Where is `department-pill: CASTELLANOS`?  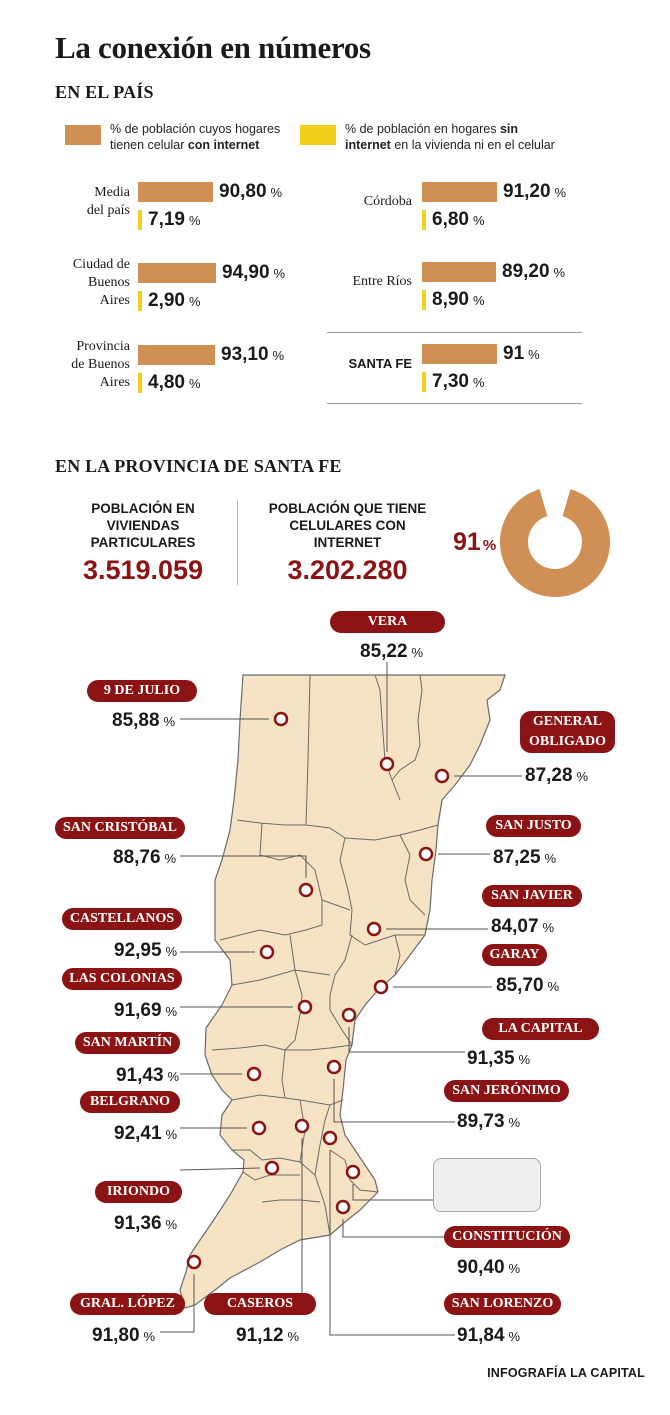
department-pill: CASTELLANOS is located at coordinates (122, 919).